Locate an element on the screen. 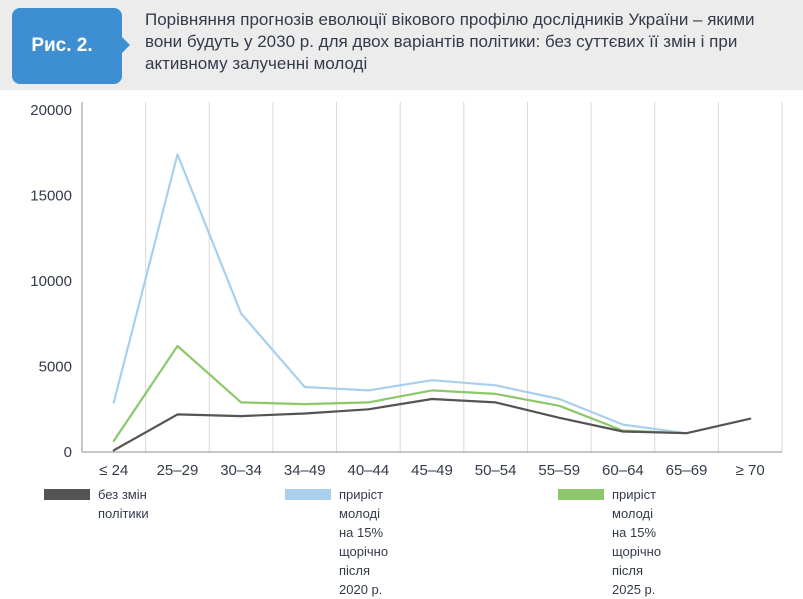 This screenshot has width=803, height=599. y-tick-label: 20000 is located at coordinates (51, 110).